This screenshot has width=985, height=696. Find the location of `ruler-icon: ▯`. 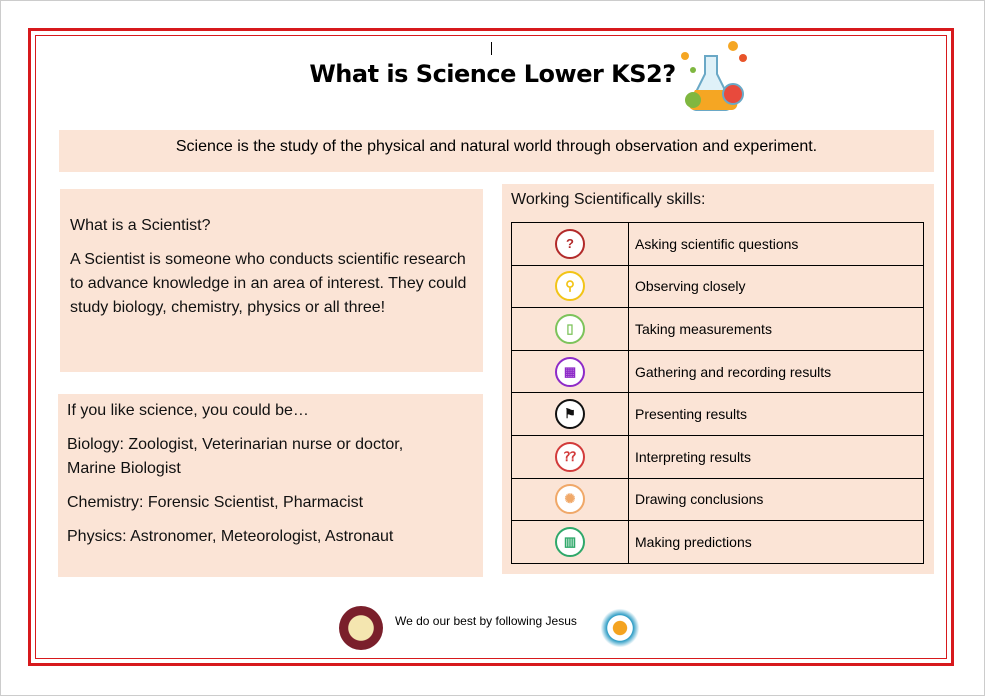

ruler-icon: ▯ is located at coordinates (570, 328).